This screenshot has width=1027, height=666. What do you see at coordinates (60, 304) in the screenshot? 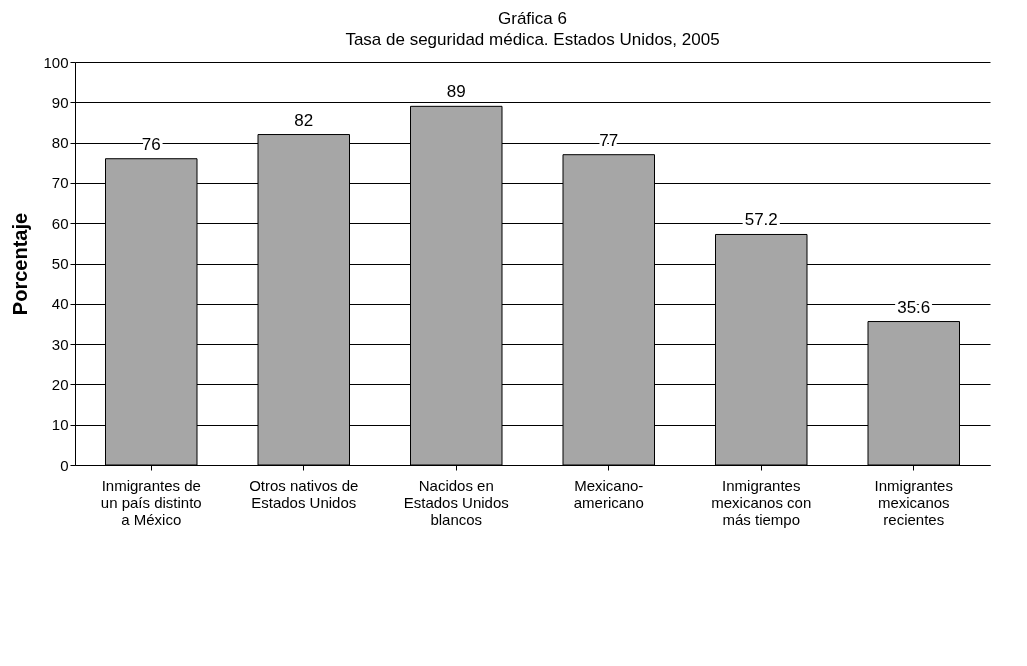
I see `y-tick-label: 40` at bounding box center [60, 304].